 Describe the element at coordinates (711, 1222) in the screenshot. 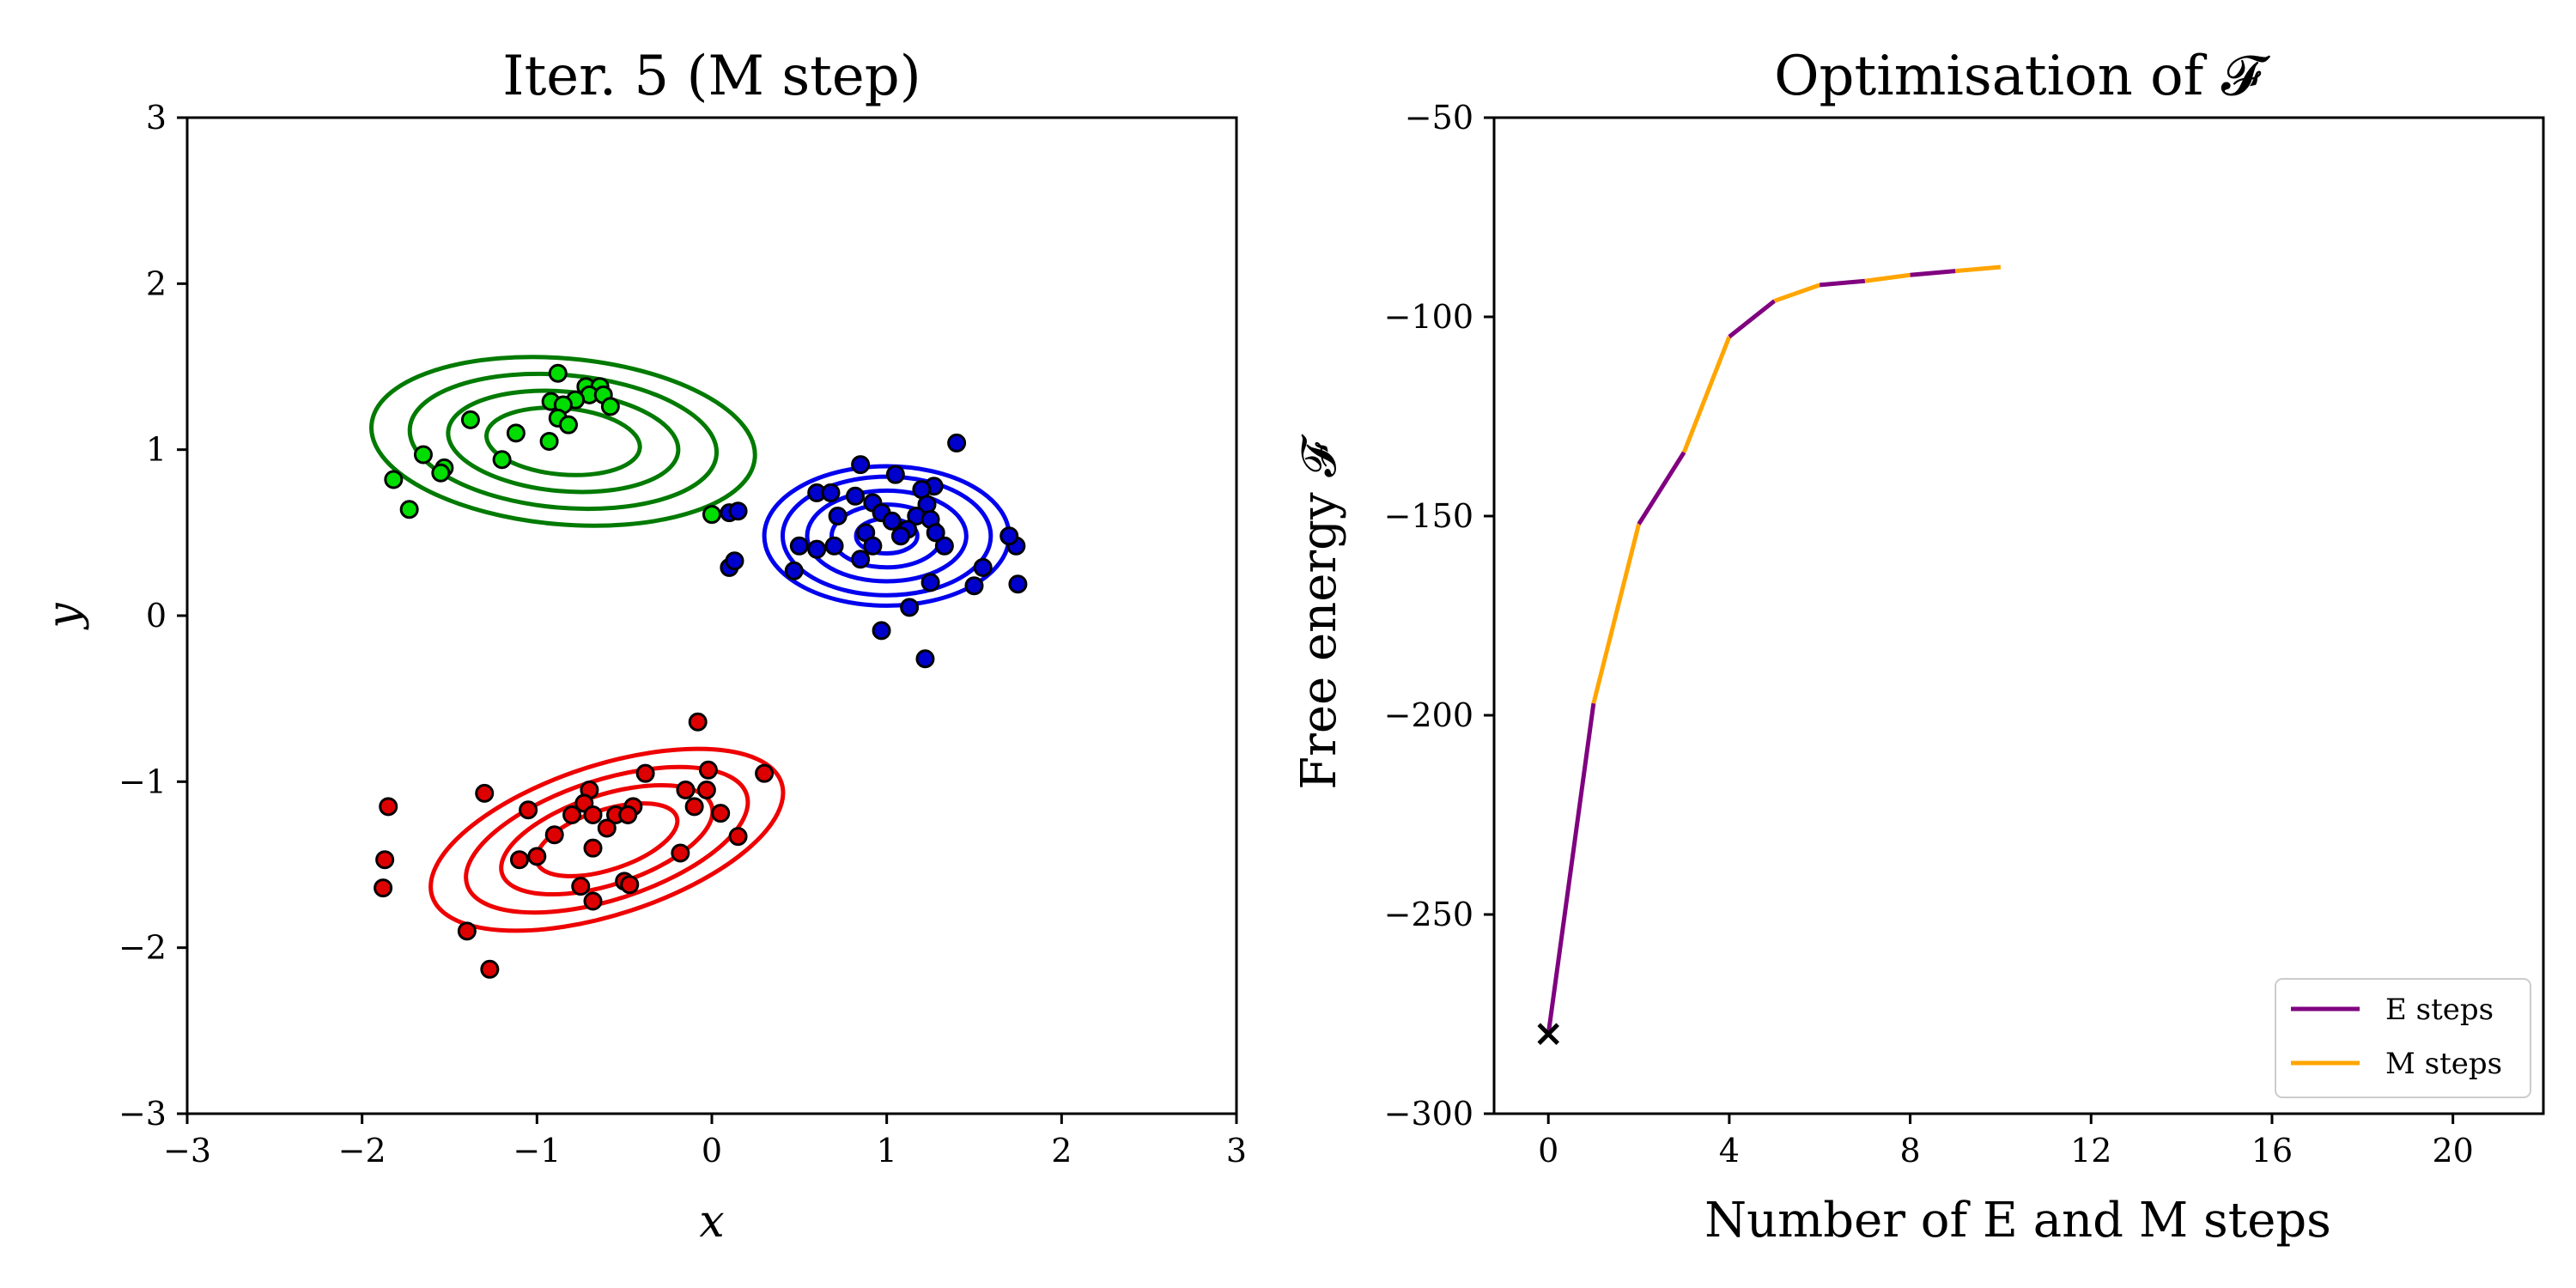

I see `left-x-axis-label: x` at that location.